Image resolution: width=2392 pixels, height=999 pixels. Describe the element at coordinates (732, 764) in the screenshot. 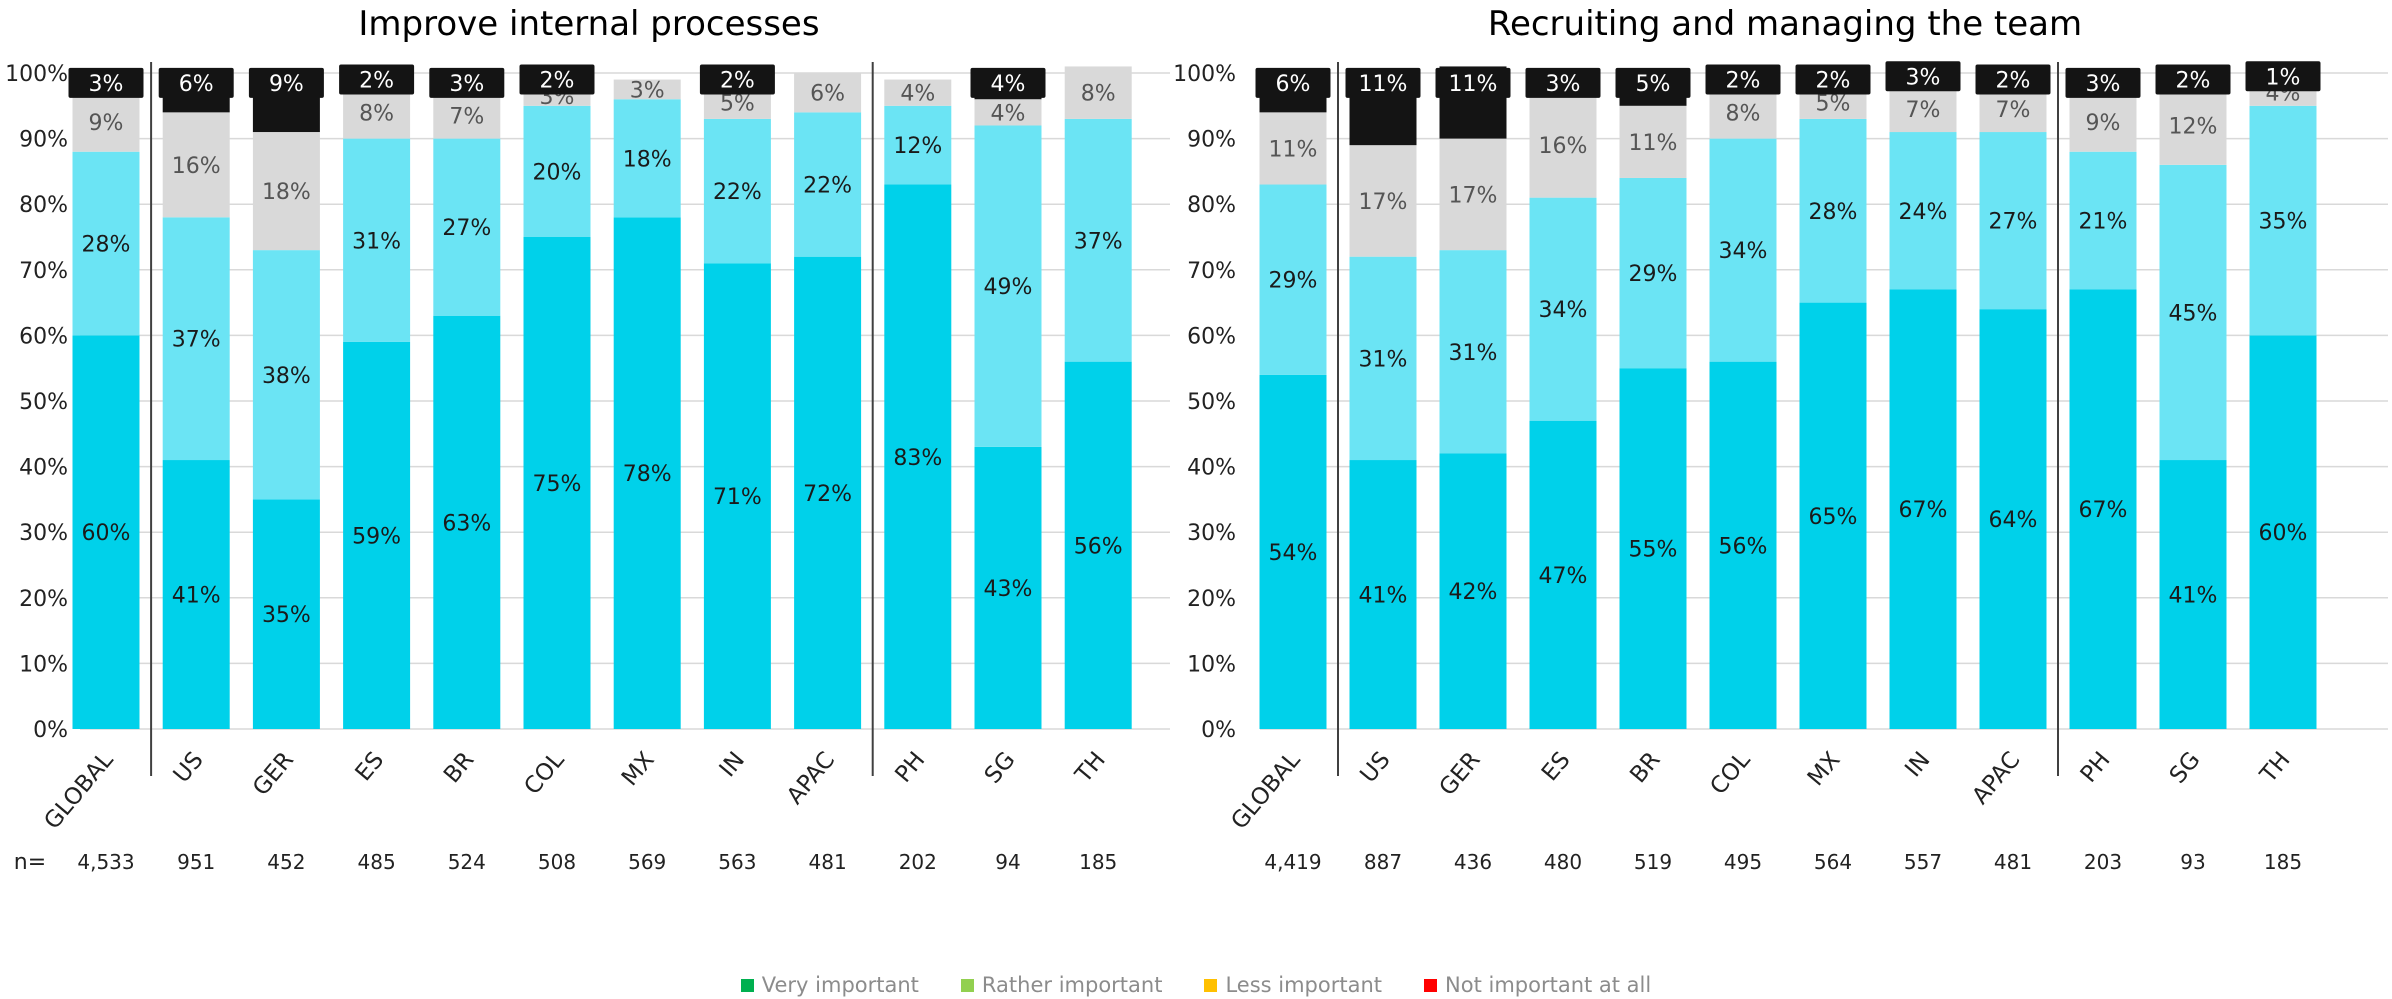

I see `category-label-in: IN` at that location.